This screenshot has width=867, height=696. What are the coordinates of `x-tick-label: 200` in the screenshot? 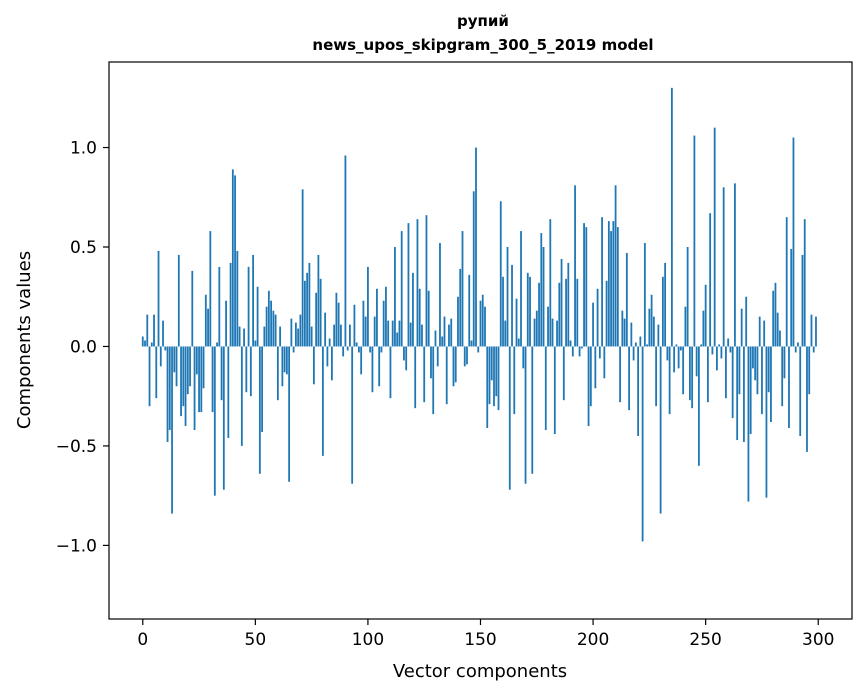 It's located at (593, 640).